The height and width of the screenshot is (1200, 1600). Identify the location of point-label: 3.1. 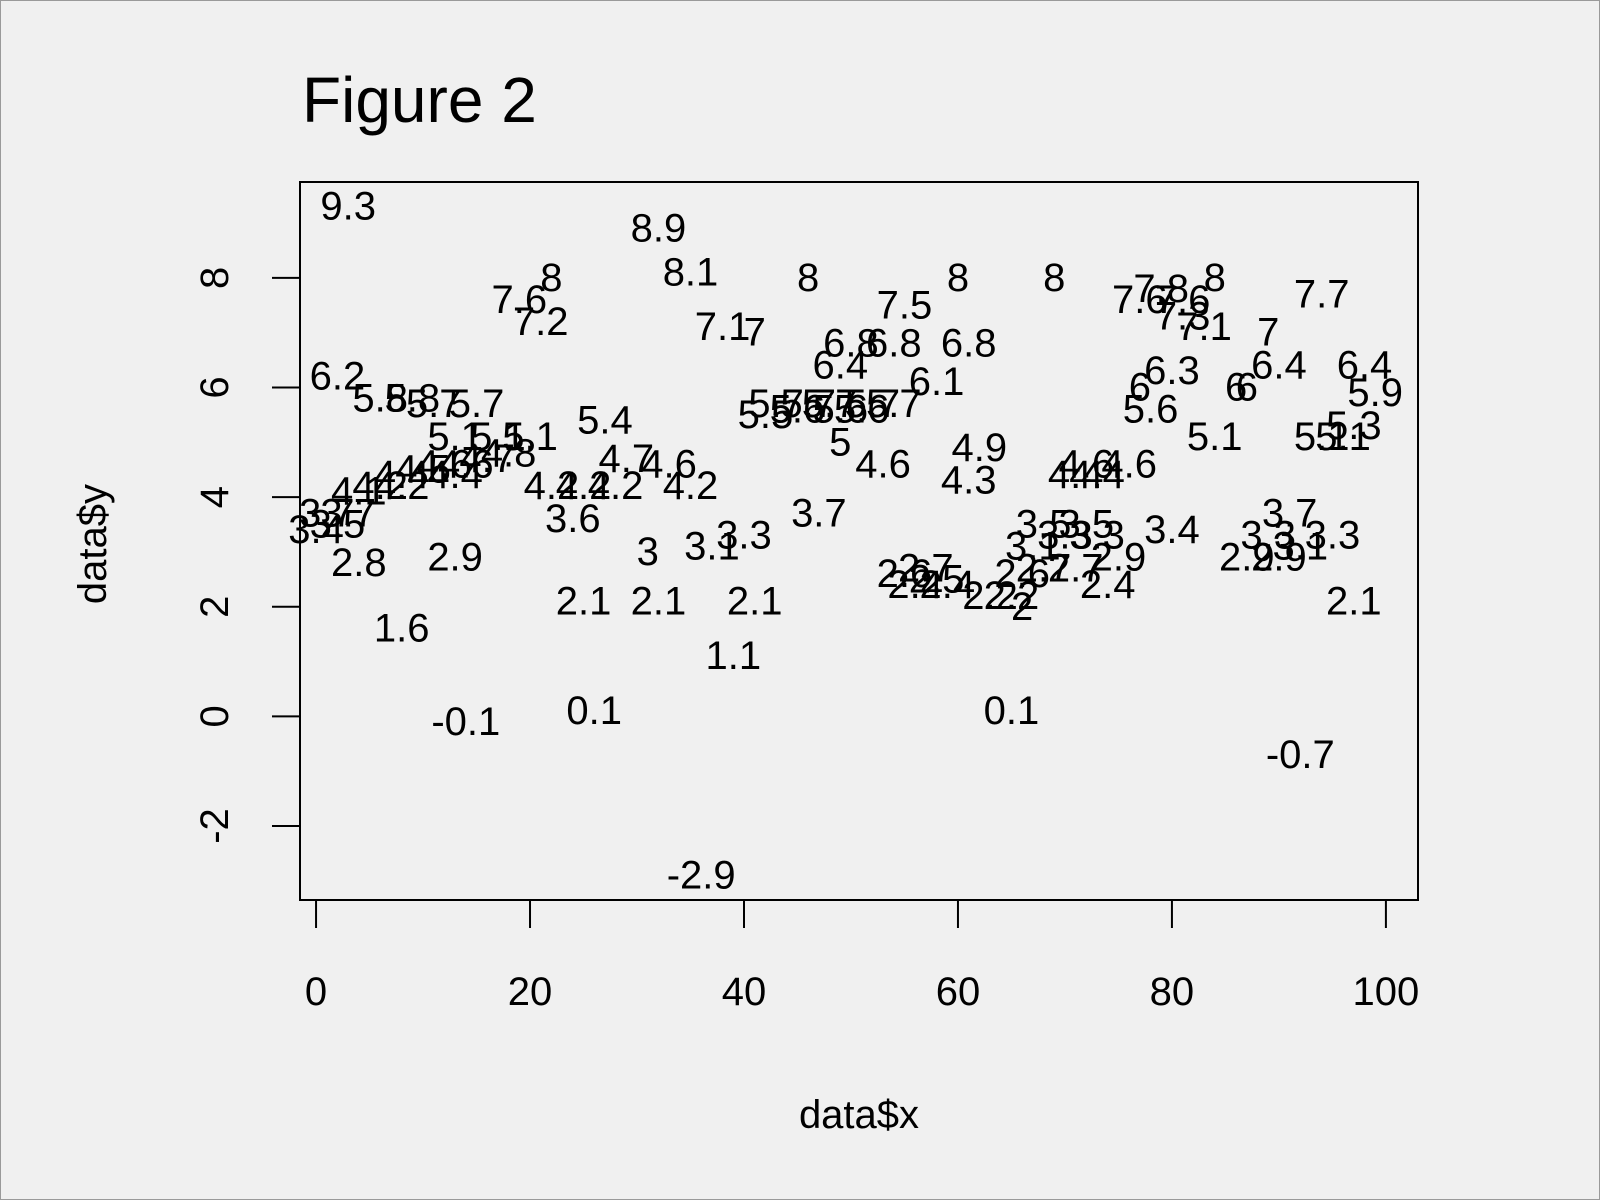
(712, 546).